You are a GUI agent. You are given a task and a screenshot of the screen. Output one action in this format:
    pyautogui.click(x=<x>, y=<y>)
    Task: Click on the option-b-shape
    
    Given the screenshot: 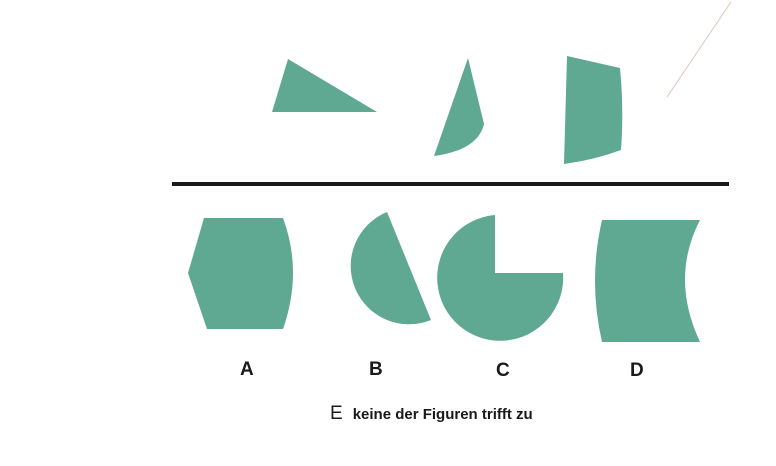 What is the action you would take?
    pyautogui.click(x=390, y=268)
    